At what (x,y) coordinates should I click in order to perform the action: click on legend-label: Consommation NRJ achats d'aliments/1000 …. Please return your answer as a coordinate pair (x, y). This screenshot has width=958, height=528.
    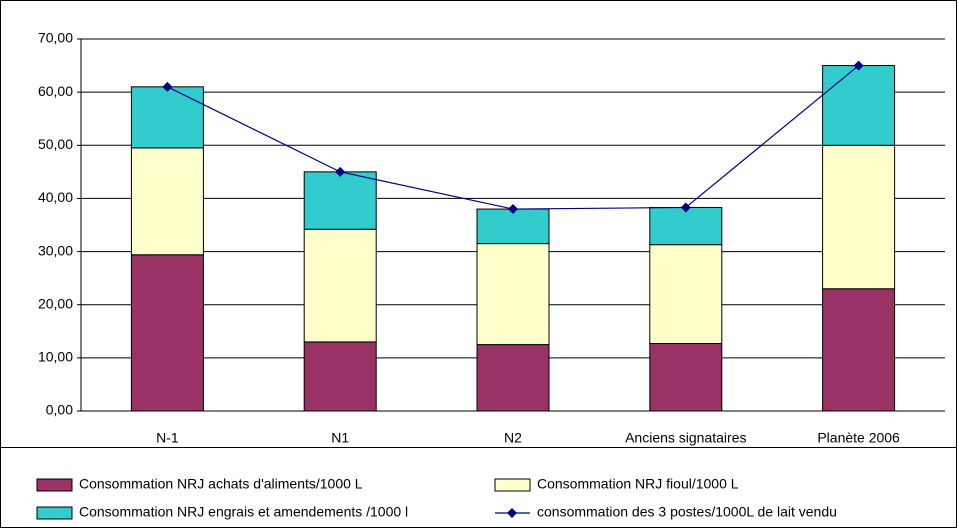
    Looking at the image, I should click on (221, 484).